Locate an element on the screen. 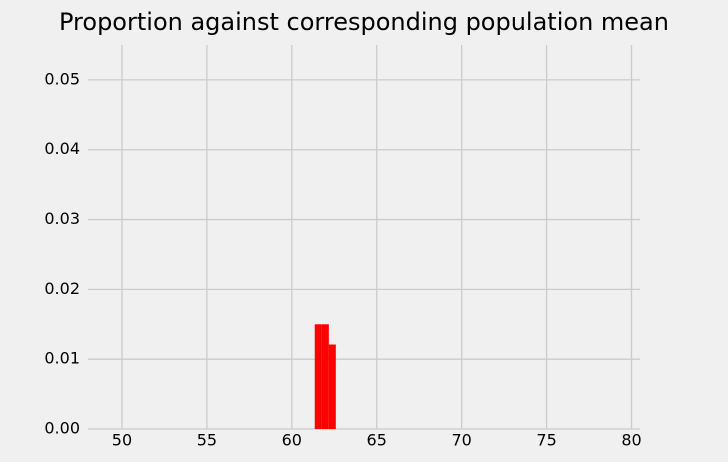 The image size is (728, 462). x-tick-label: 60 is located at coordinates (292, 440).